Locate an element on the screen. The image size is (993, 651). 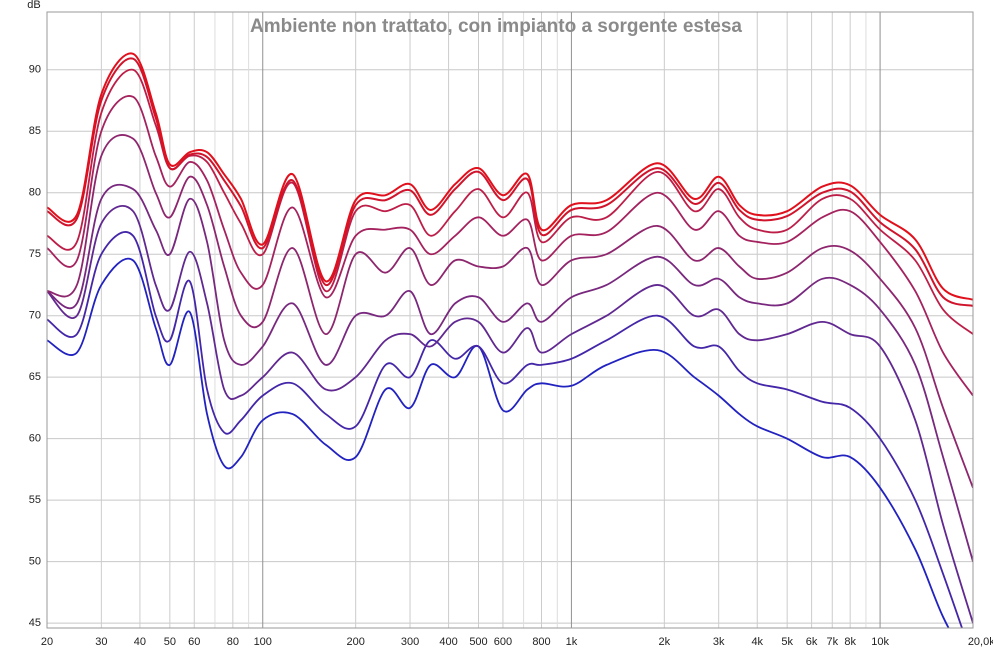
x-tick-label: 200 is located at coordinates (355, 642).